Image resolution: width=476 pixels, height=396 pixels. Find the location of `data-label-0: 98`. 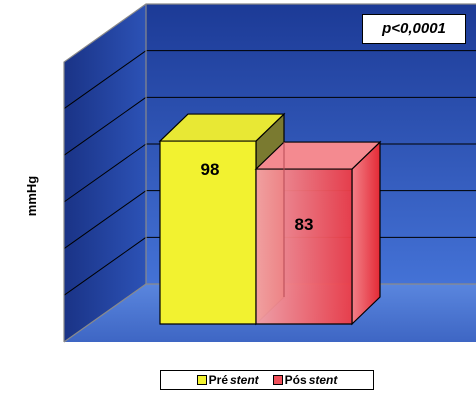

data-label-0: 98 is located at coordinates (210, 169).